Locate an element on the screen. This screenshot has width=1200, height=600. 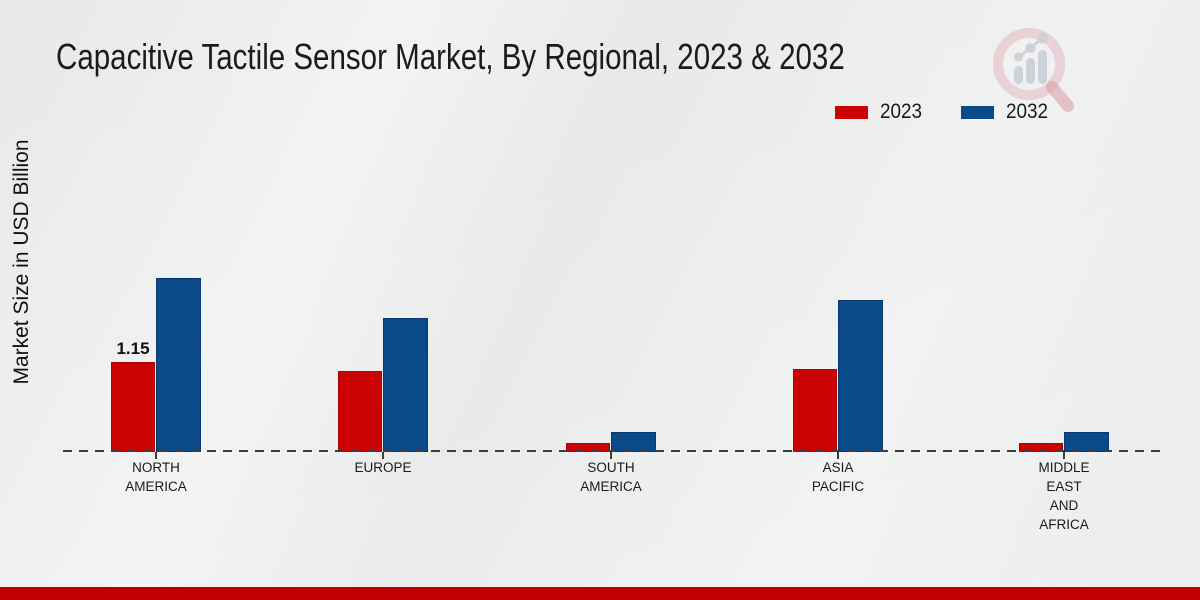
footer-red-bar is located at coordinates (600, 593).